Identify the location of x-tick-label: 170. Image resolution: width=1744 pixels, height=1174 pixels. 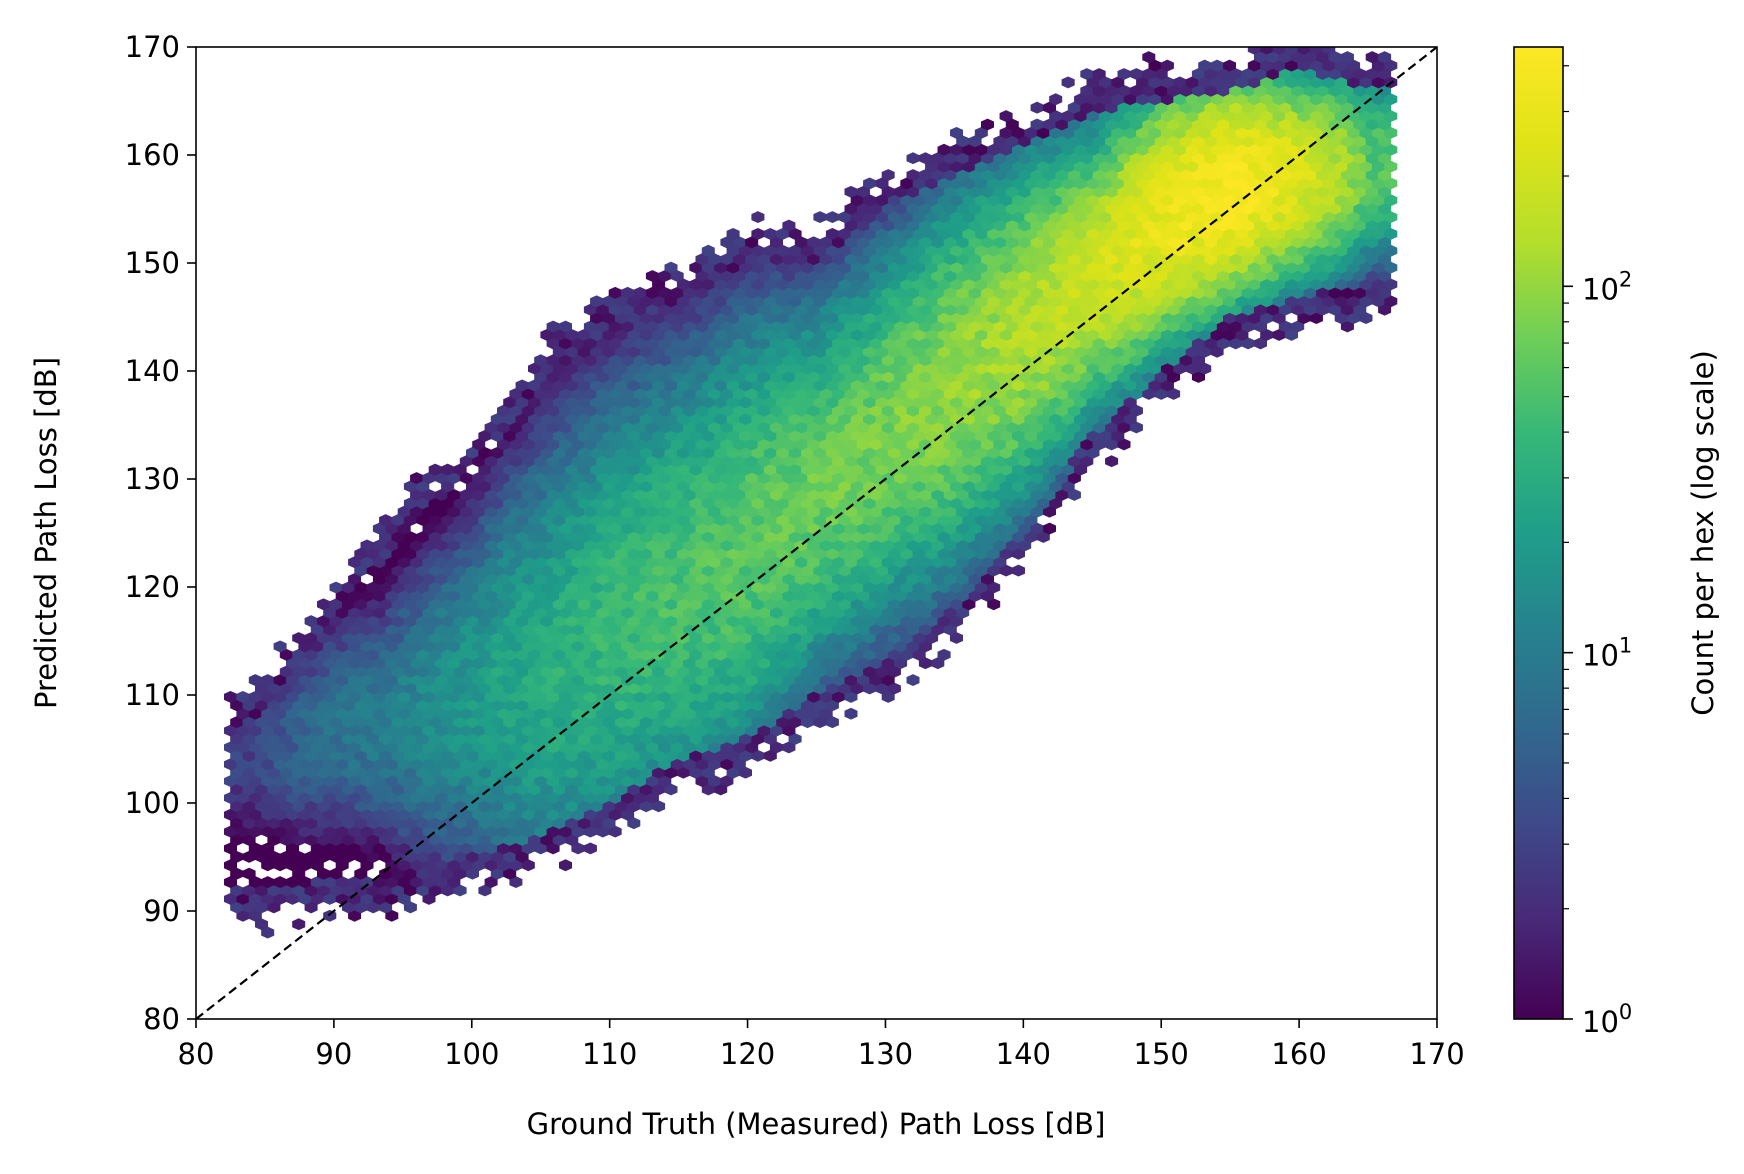
(1436, 1054).